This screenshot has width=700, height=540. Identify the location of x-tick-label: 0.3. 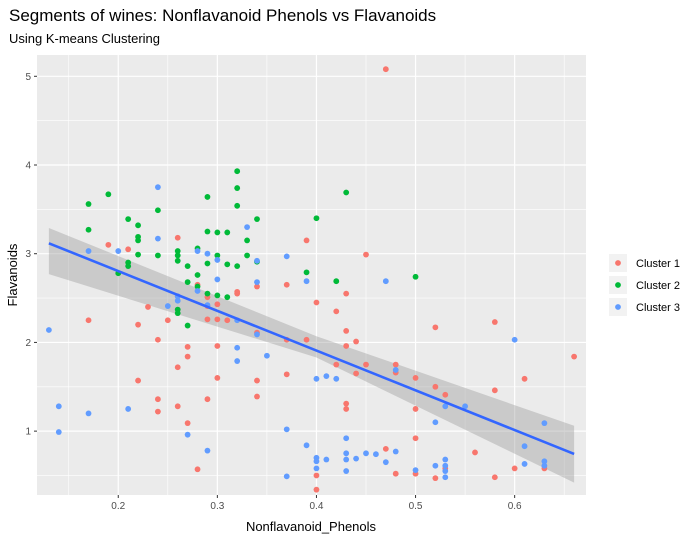
(217, 506).